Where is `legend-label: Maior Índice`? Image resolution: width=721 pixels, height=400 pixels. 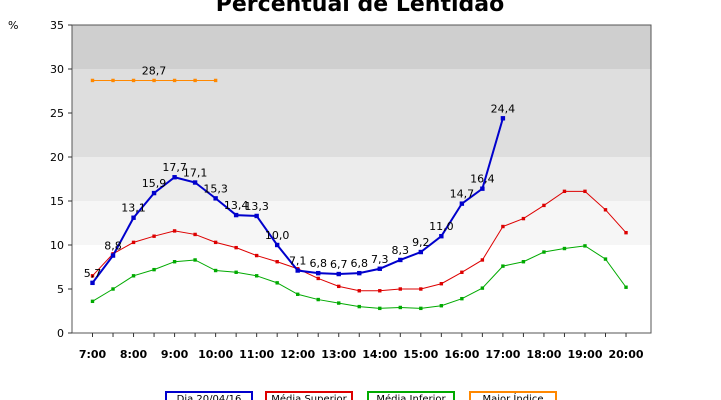 legend-label: Maior Índice is located at coordinates (512, 396).